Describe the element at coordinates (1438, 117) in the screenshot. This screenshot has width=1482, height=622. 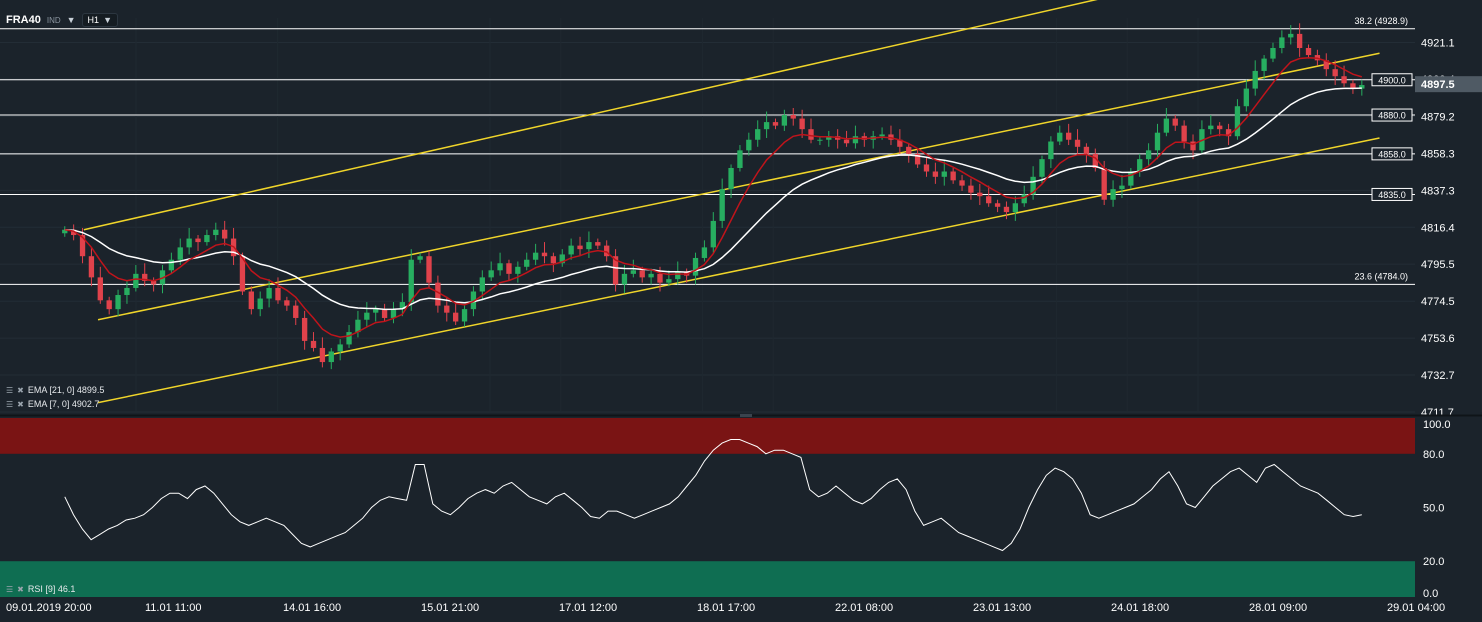
I see `price-tick-label: 4879.2` at that location.